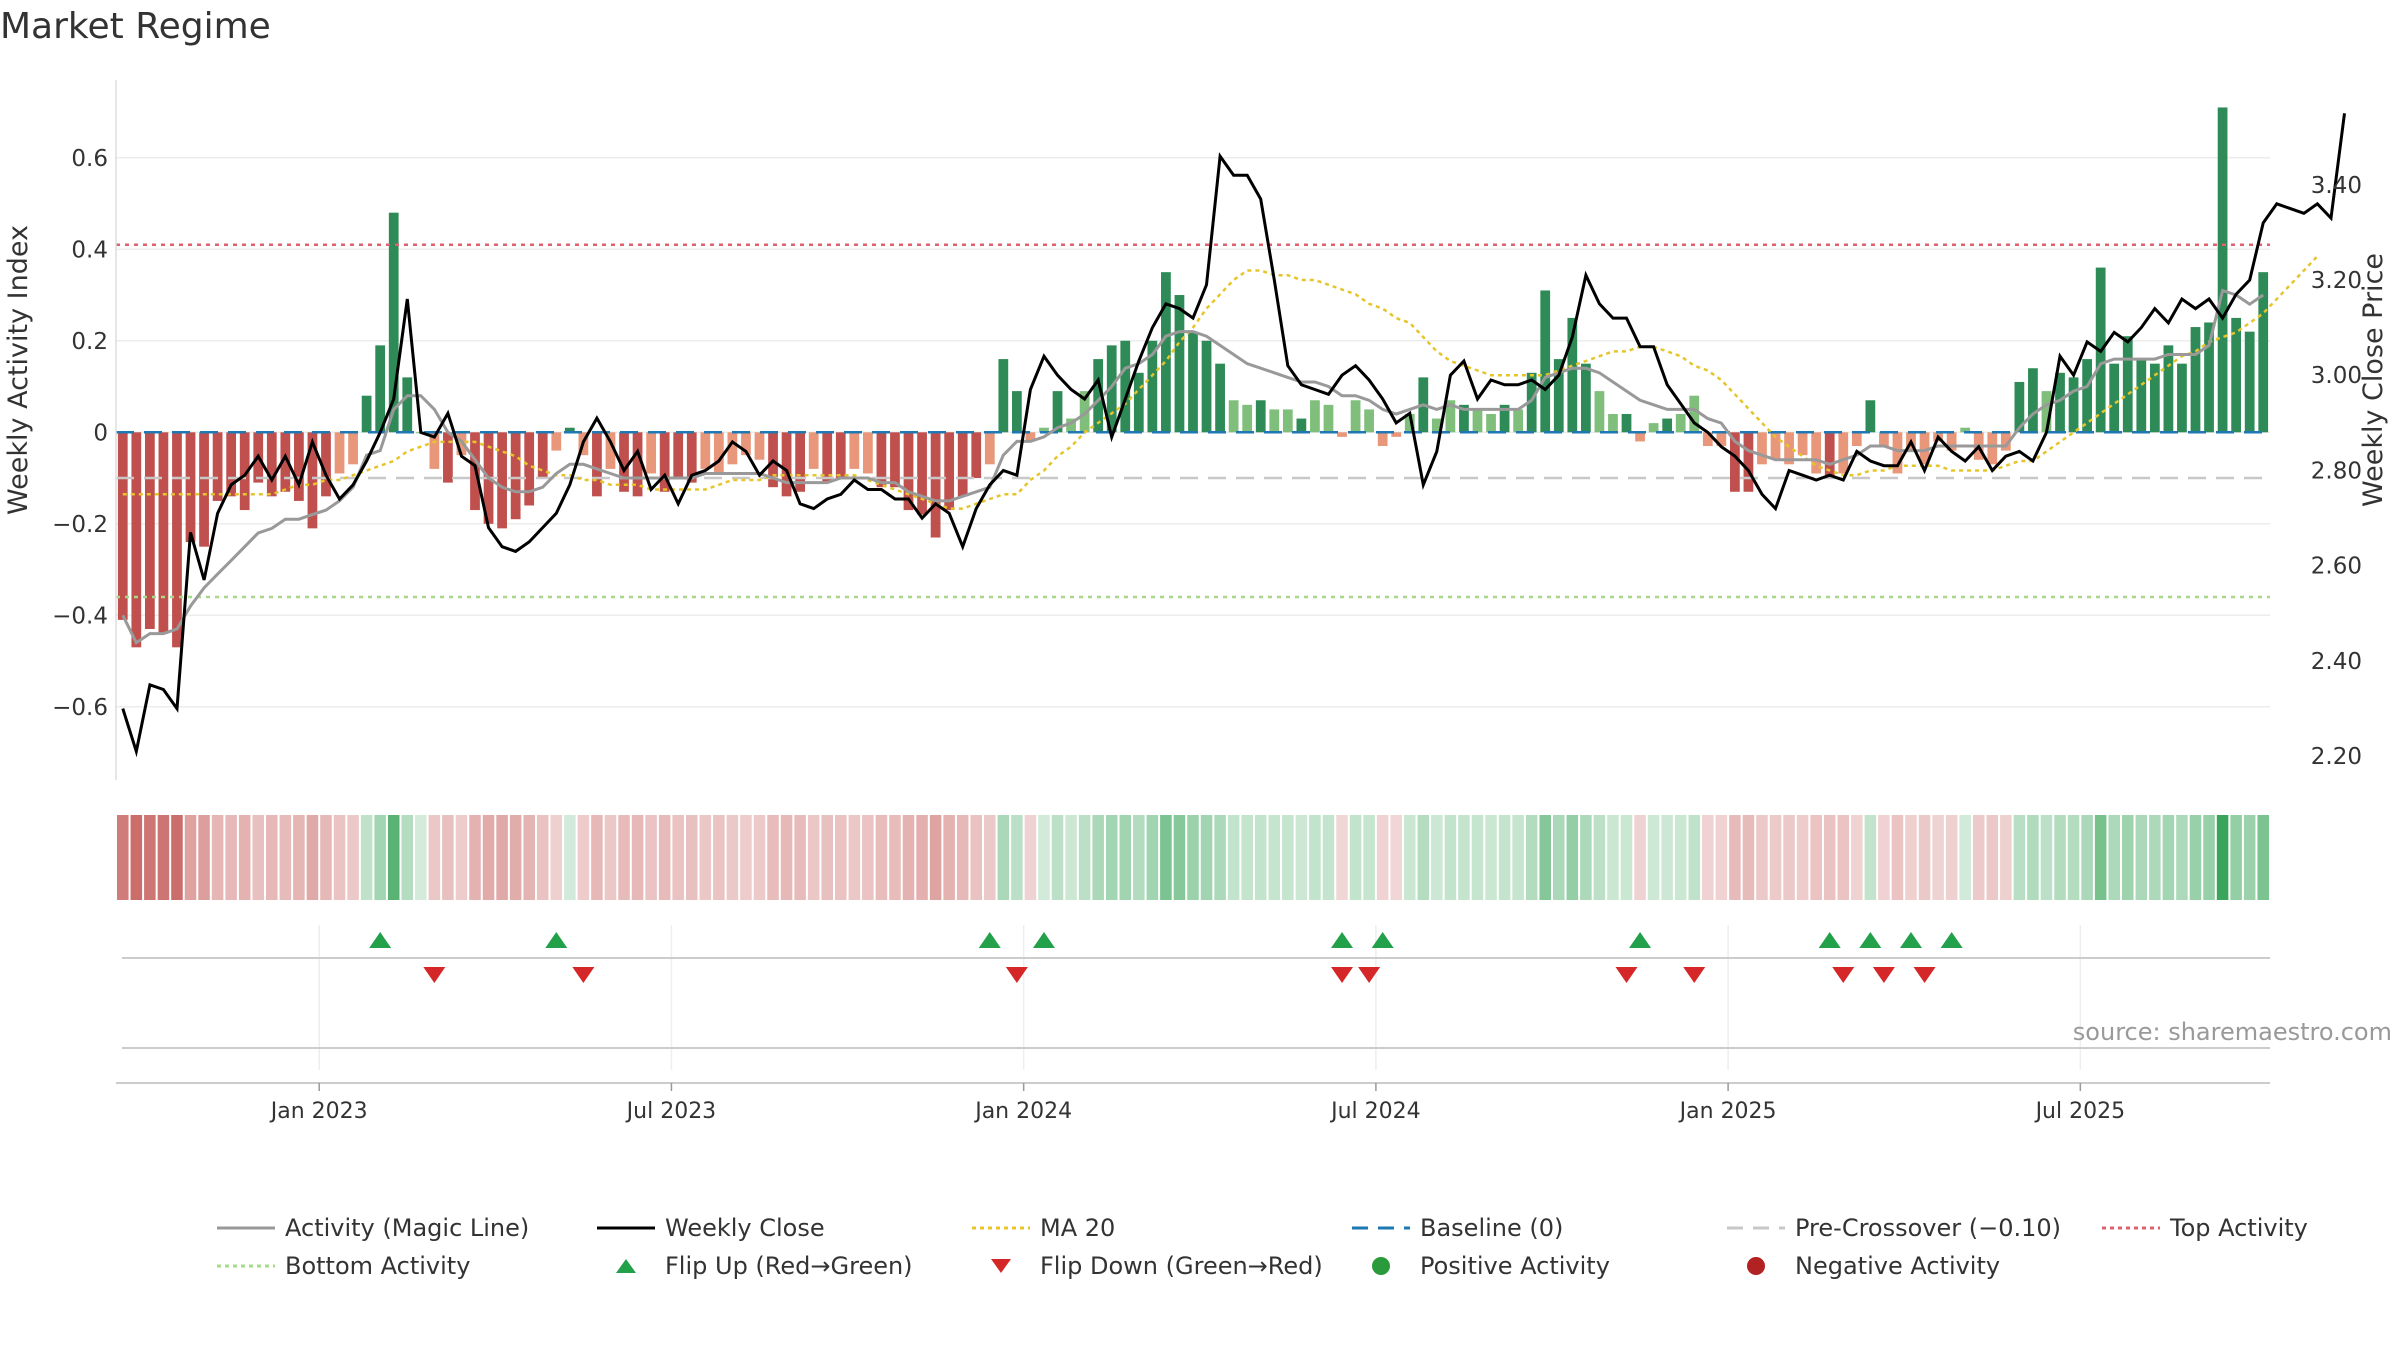  Describe the element at coordinates (378, 1266) in the screenshot. I see `legend-label: Bottom Activity` at that location.